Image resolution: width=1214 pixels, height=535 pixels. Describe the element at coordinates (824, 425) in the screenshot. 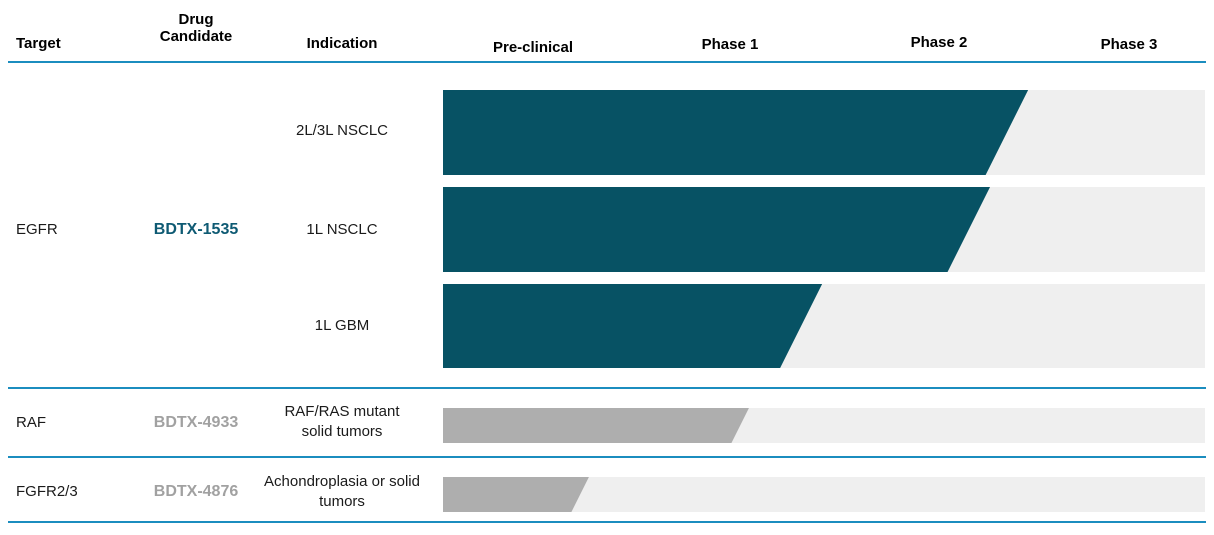

I see `progress-bar-raf-ras` at that location.